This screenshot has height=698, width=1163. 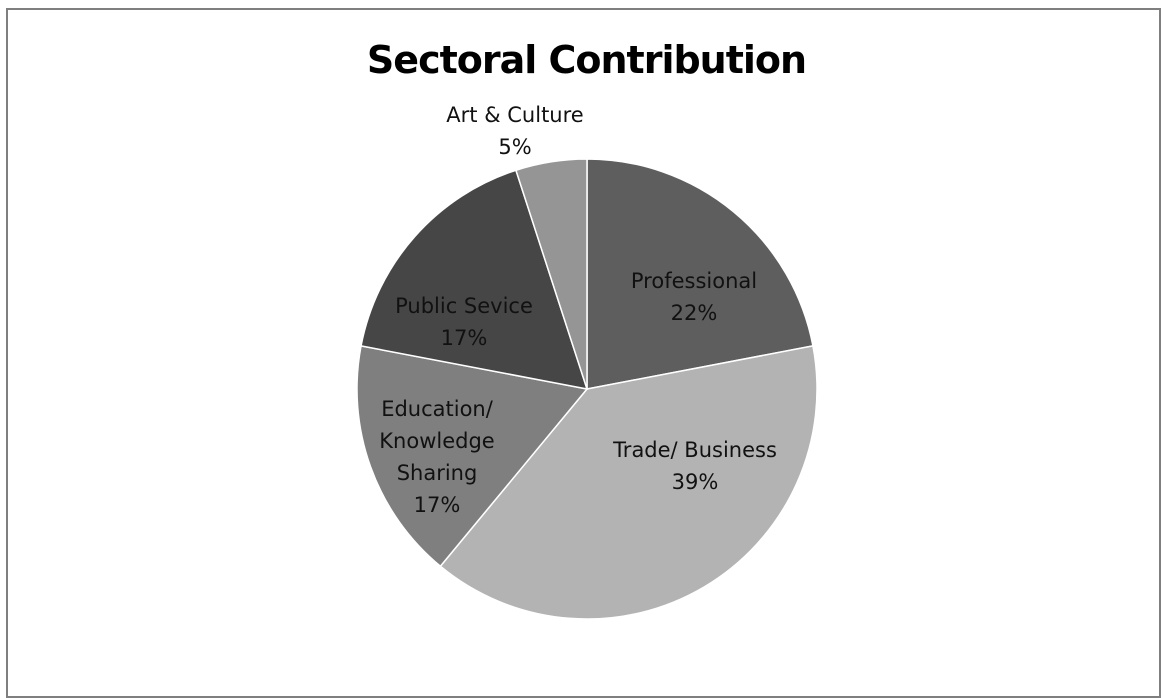 What do you see at coordinates (514, 147) in the screenshot?
I see `pie-label-value: 5%` at bounding box center [514, 147].